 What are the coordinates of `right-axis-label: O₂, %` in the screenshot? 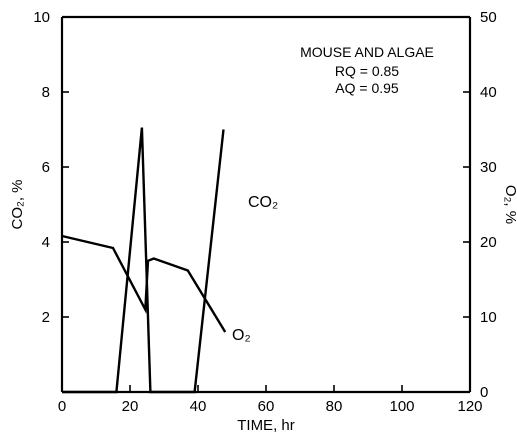 It's located at (509, 204).